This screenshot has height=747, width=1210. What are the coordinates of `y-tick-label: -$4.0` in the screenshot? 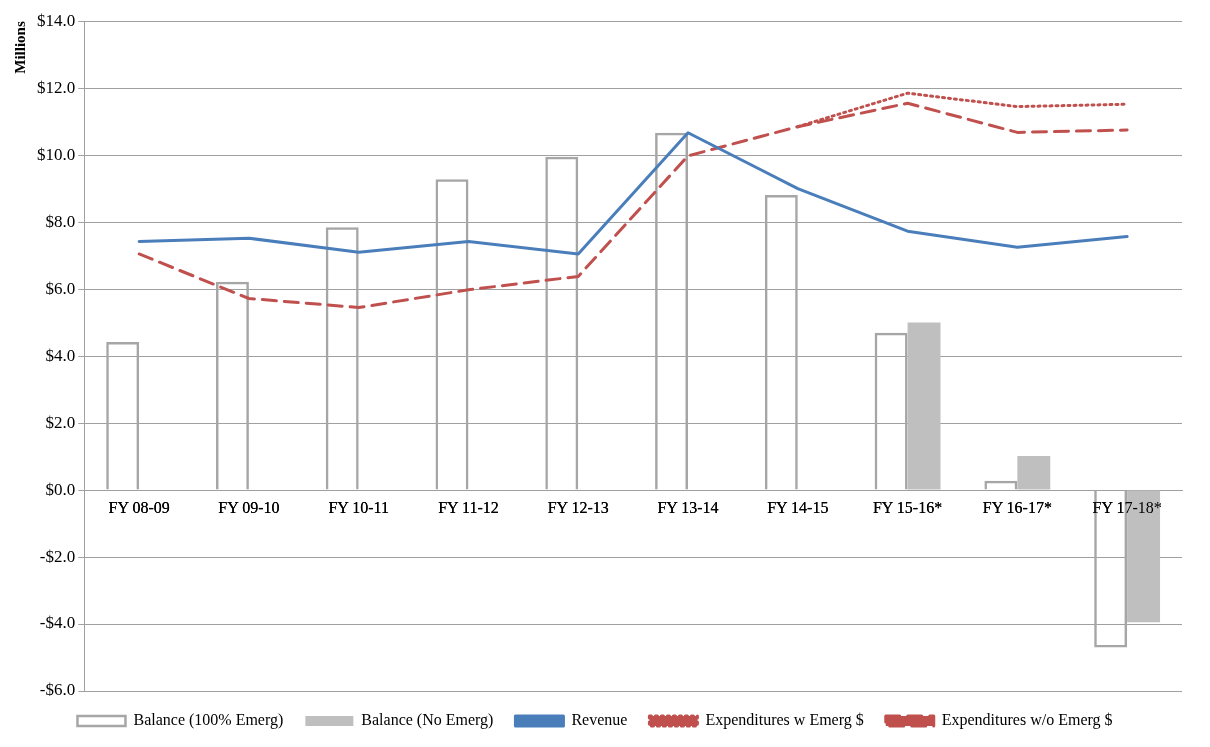 It's located at (57, 623).